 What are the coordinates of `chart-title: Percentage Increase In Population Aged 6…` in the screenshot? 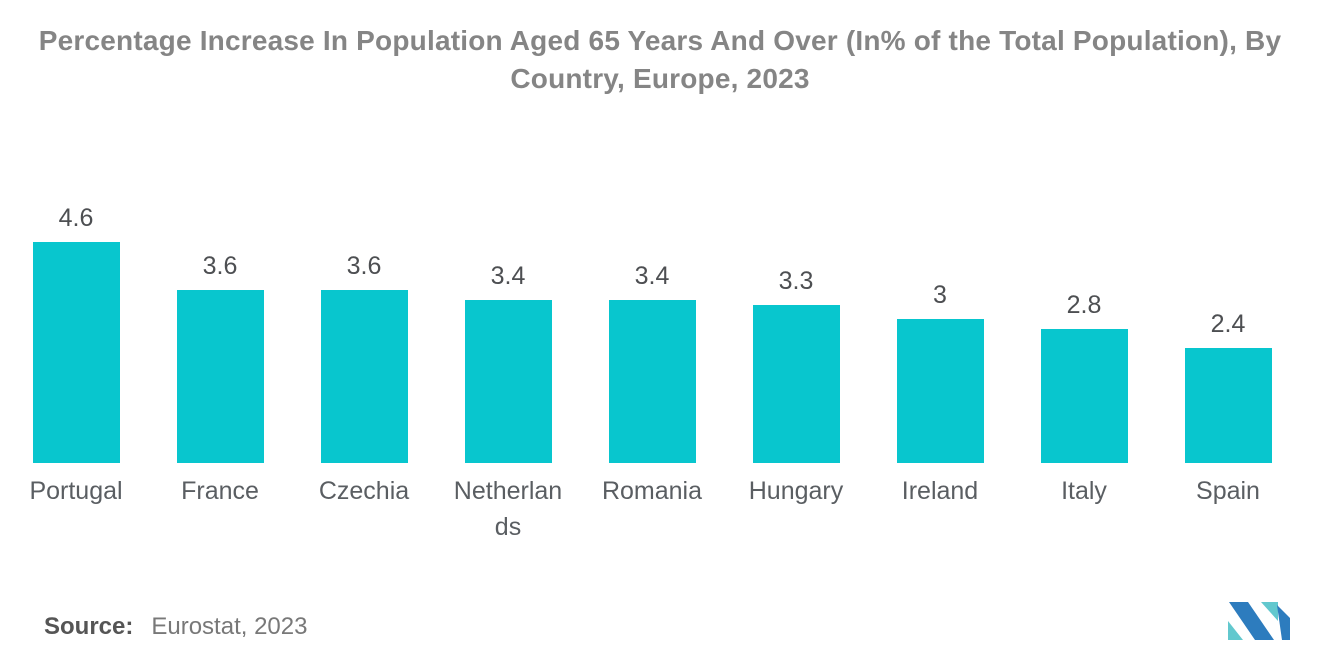 It's located at (660, 59).